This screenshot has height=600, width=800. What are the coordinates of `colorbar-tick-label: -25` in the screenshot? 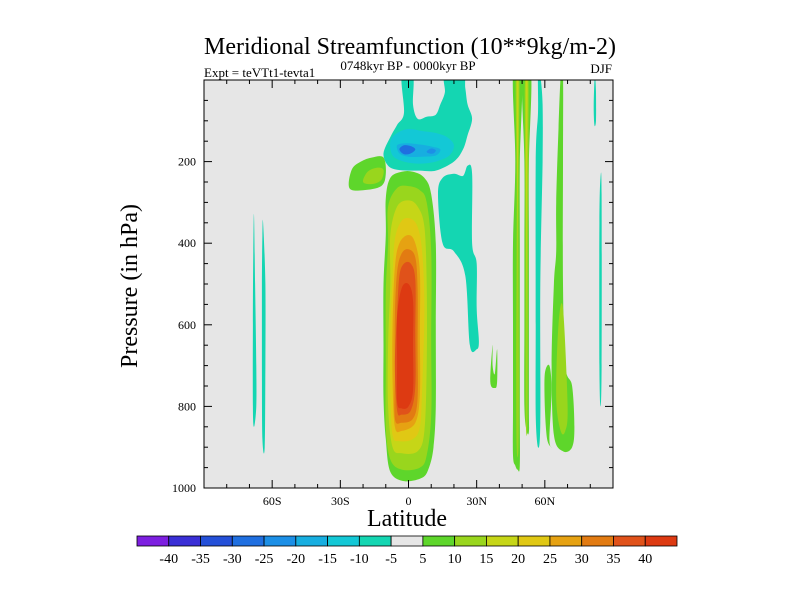 It's located at (264, 559).